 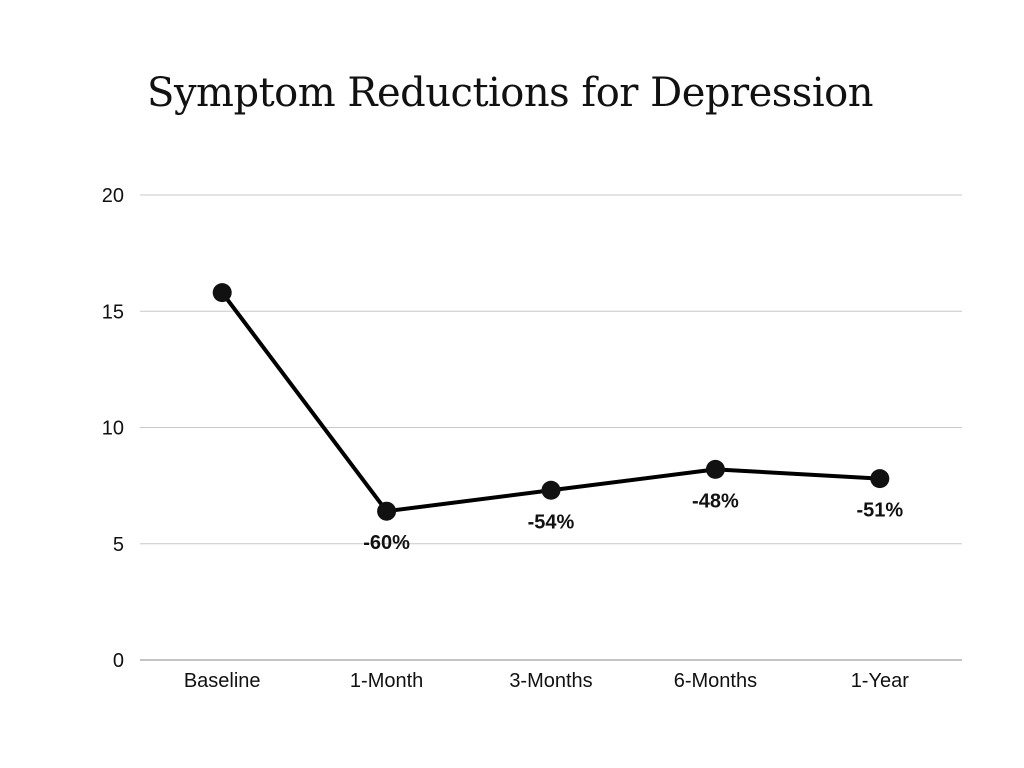 What do you see at coordinates (113, 196) in the screenshot?
I see `y-tick-label: 20` at bounding box center [113, 196].